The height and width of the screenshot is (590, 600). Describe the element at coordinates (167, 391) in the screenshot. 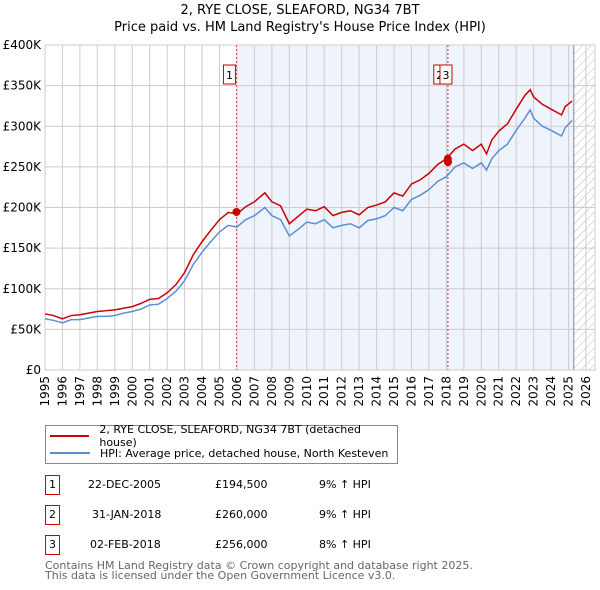

I see `x-tick-label: 2002` at that location.